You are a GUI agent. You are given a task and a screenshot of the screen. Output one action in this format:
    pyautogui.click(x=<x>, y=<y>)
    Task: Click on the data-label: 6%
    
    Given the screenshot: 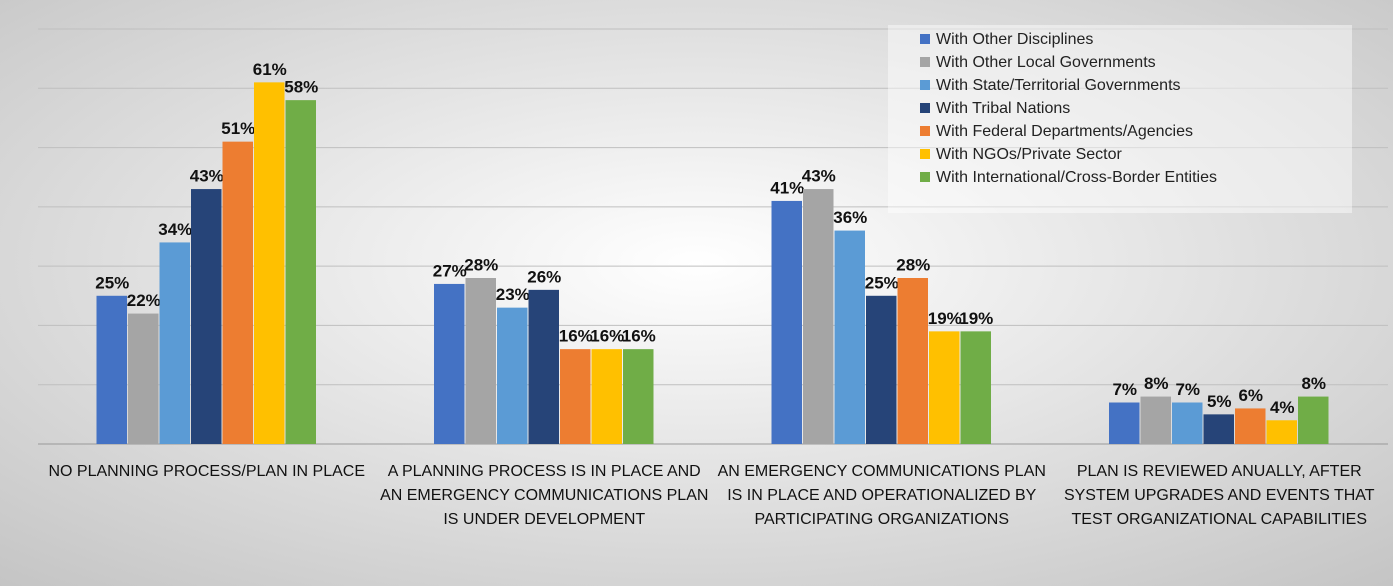 What is the action you would take?
    pyautogui.click(x=1250, y=395)
    